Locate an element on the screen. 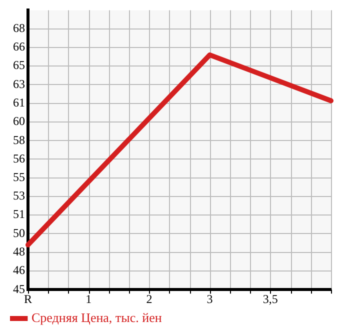 This screenshot has width=345, height=335. x-tick-label: 3,5 is located at coordinates (270, 299).